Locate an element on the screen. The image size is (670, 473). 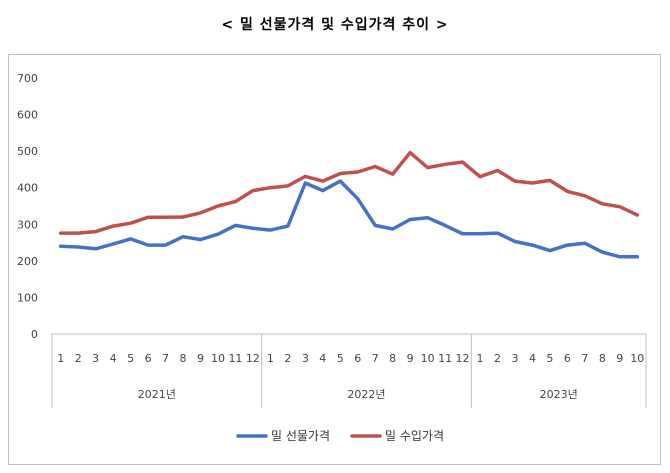
y-tick-label: 400 is located at coordinates (27, 188).